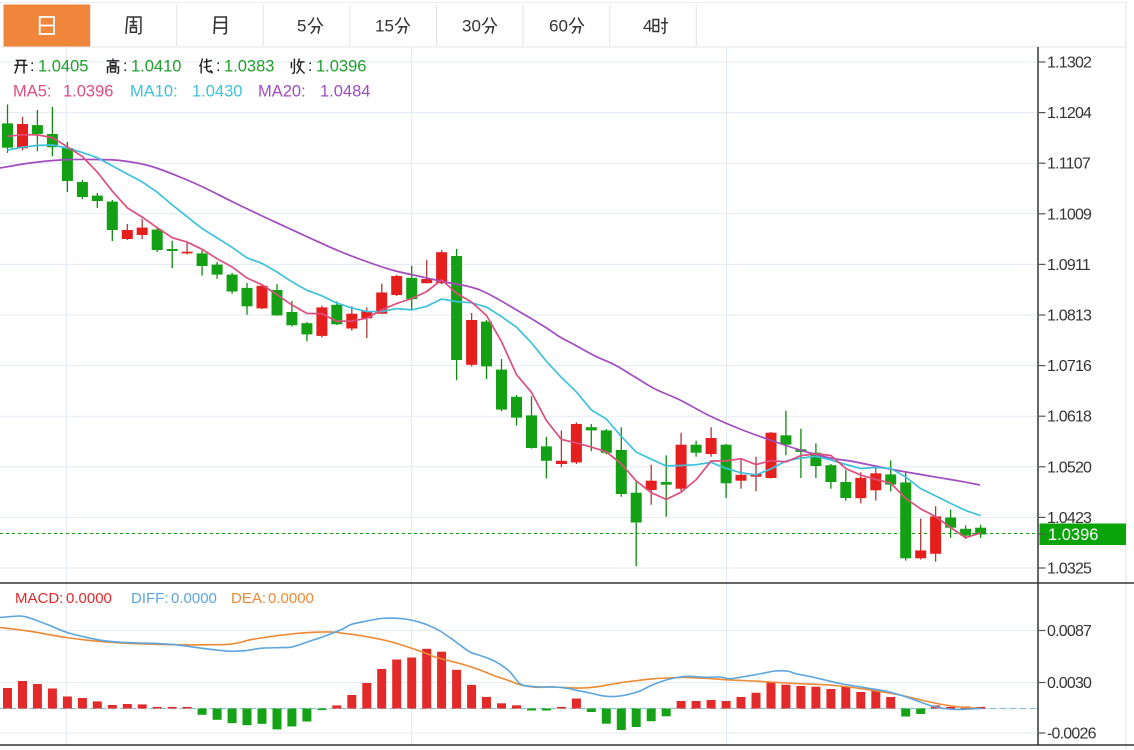  I want to click on svg-text: 1.1009, so click(1069, 214).